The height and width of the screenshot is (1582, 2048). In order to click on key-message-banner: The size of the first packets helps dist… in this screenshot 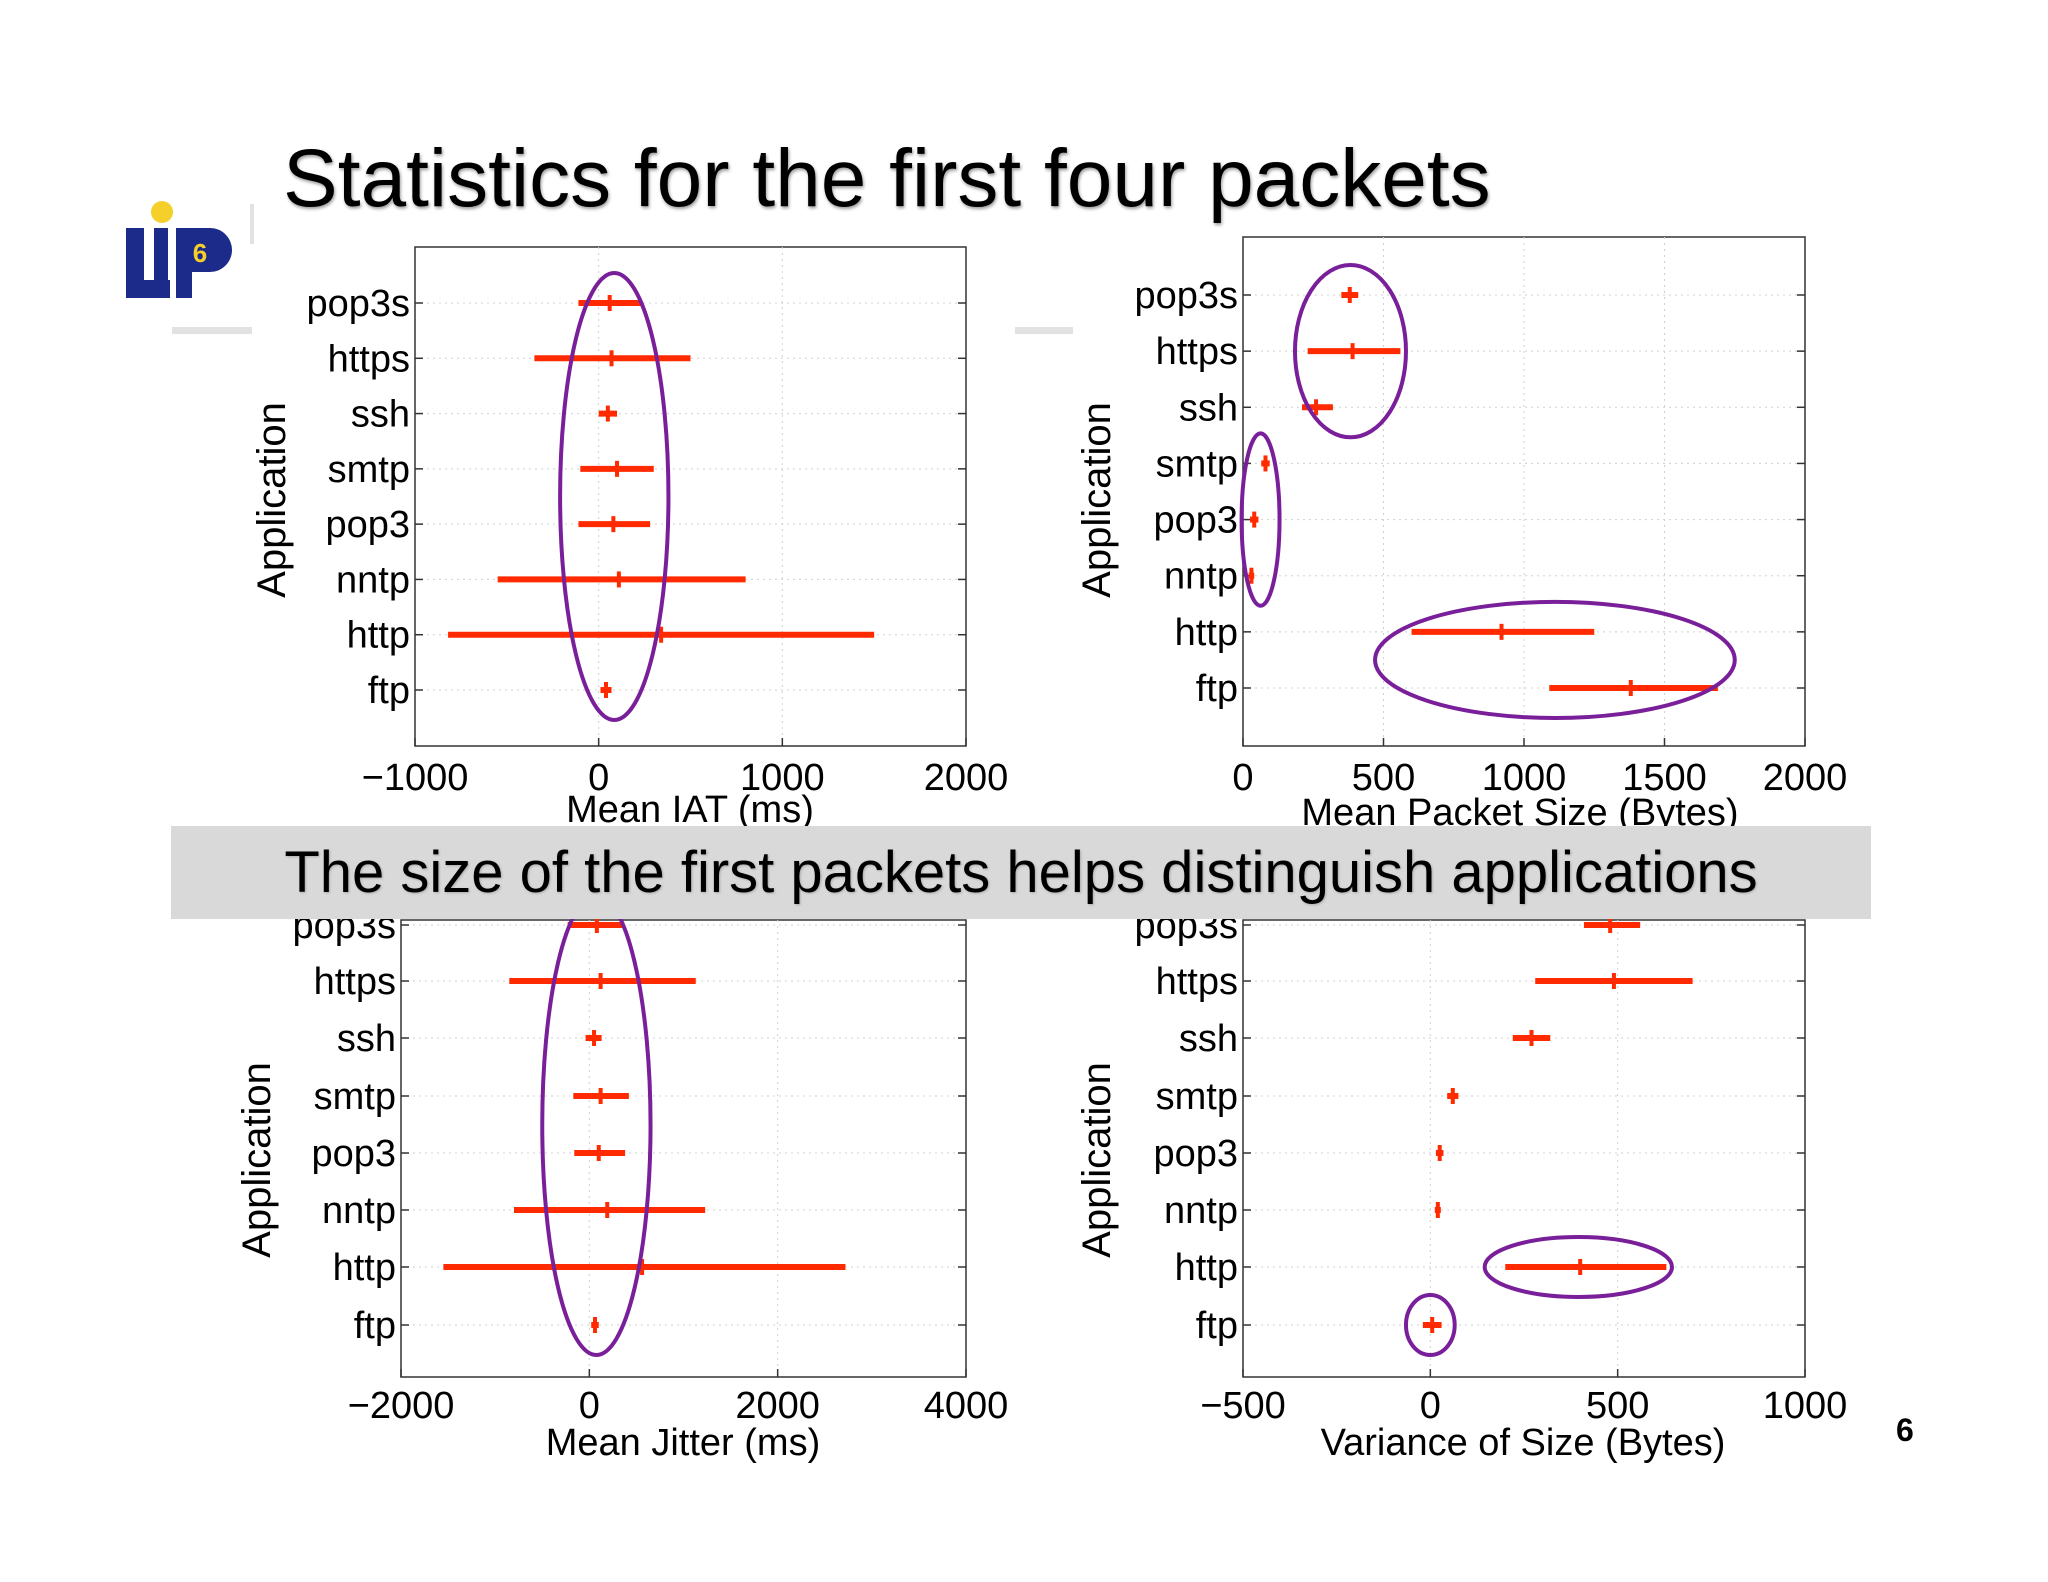, I will do `click(1021, 872)`.